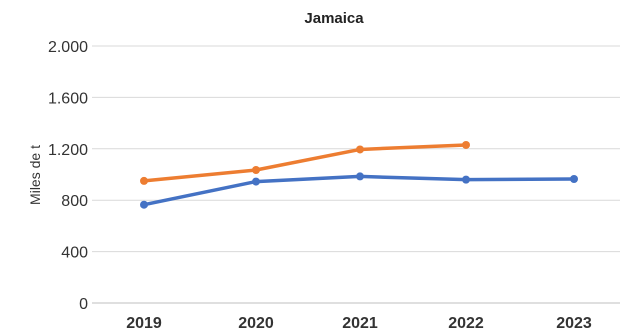  Describe the element at coordinates (334, 18) in the screenshot. I see `chart-title: Jamaica` at that location.